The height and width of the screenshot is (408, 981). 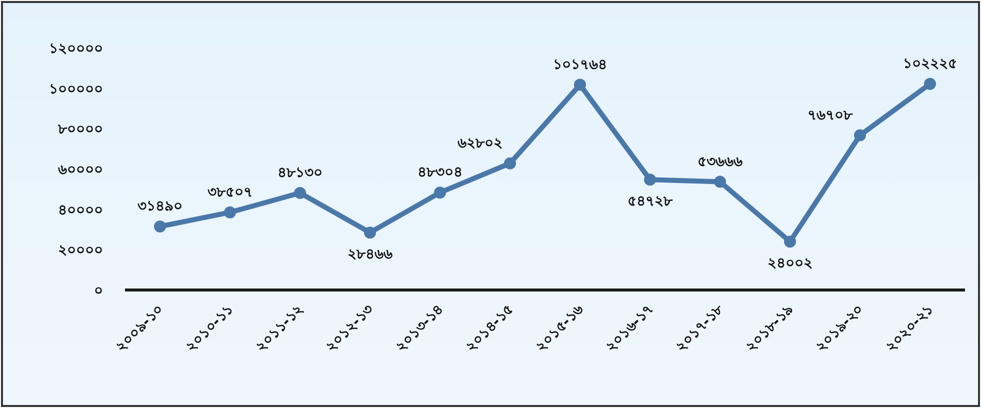 I want to click on data-label: ৪৮১৩০, so click(x=300, y=172).